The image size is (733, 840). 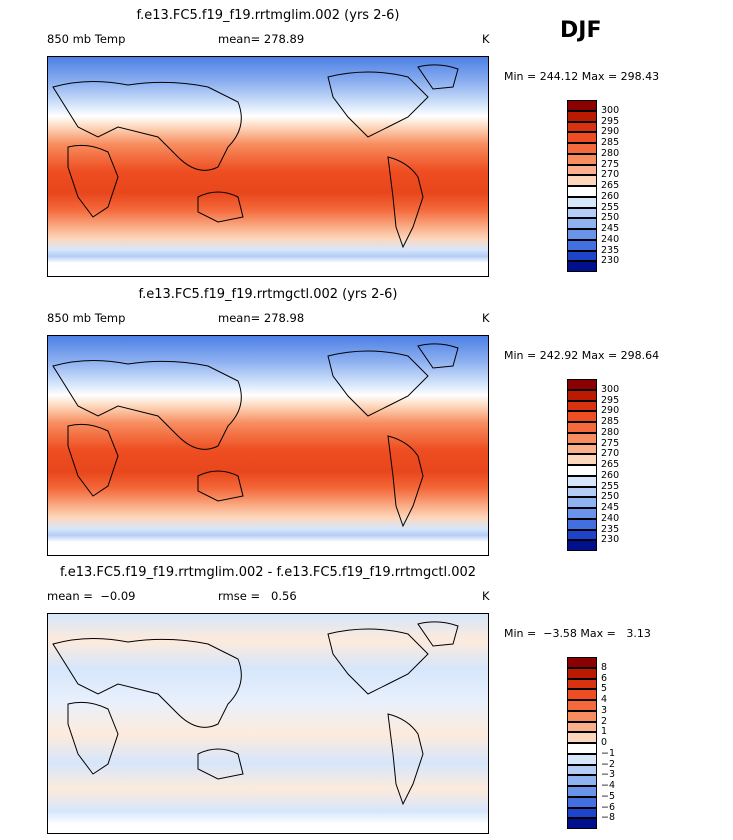 I want to click on colorbar-label: −5, so click(x=608, y=796).